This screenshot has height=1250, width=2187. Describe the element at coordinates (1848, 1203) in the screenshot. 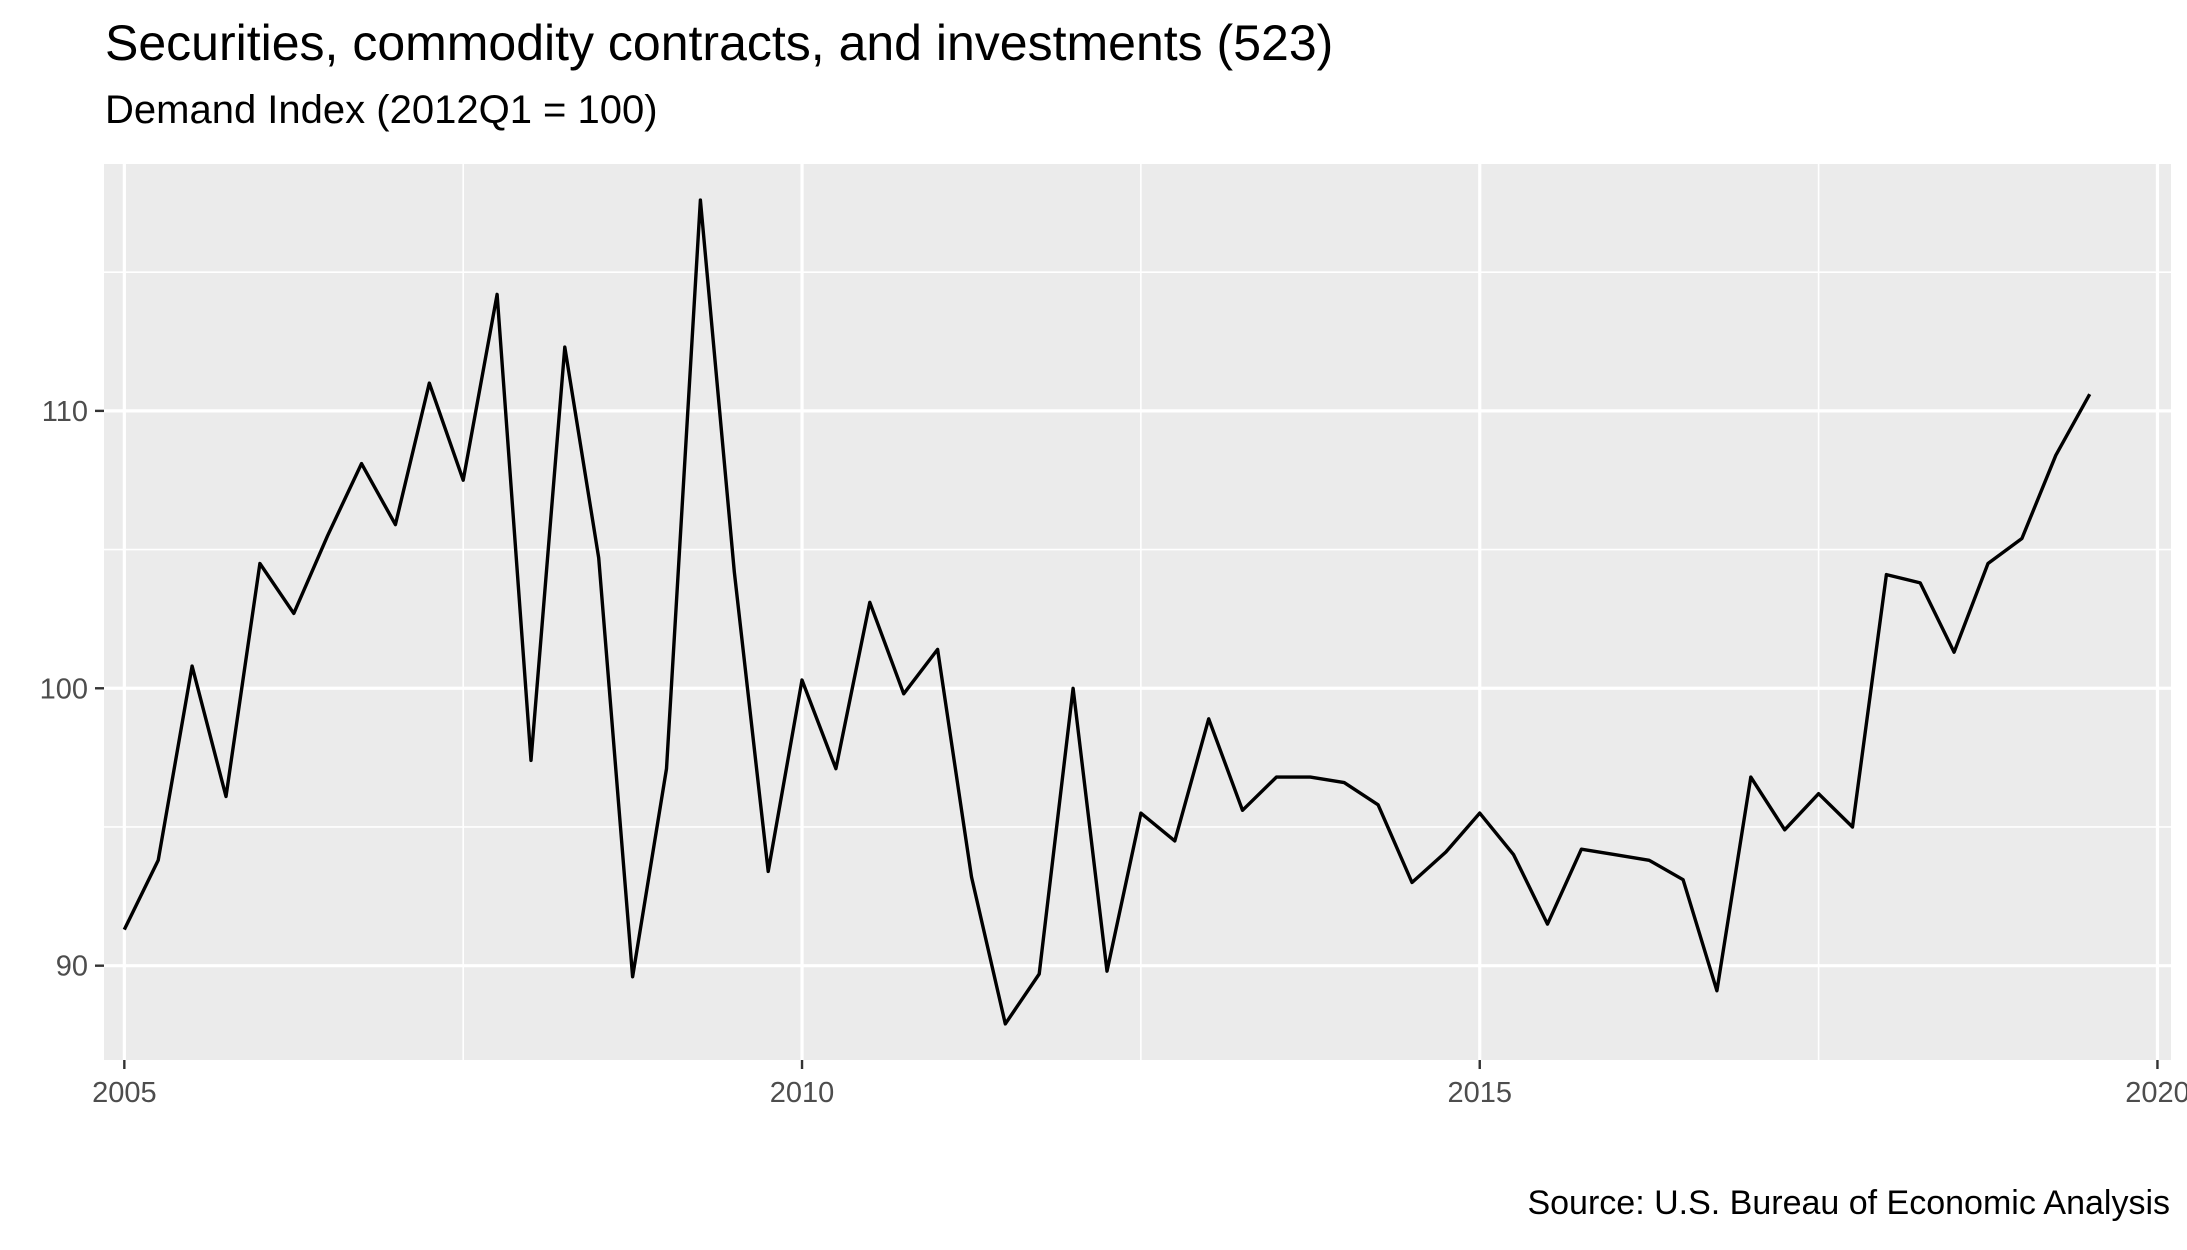

I see `source-caption: Source: U.S. Bureau of Economic Analysis` at that location.